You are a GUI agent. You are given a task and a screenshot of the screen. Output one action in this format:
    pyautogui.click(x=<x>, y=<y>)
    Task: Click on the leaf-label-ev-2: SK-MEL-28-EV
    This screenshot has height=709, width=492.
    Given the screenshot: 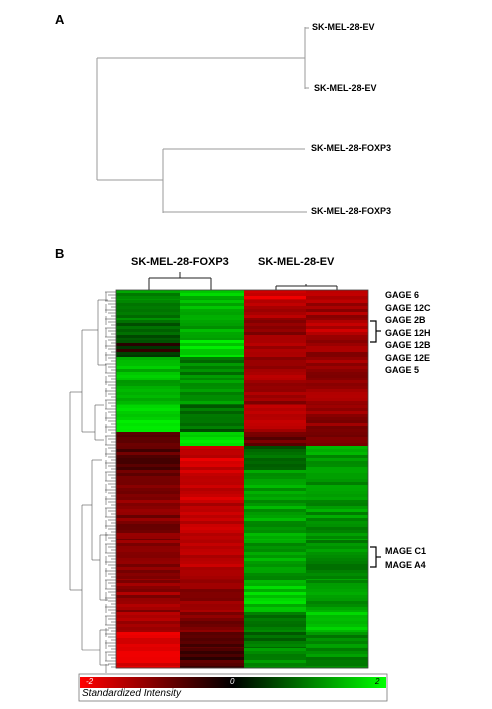 What is the action you would take?
    pyautogui.click(x=345, y=88)
    